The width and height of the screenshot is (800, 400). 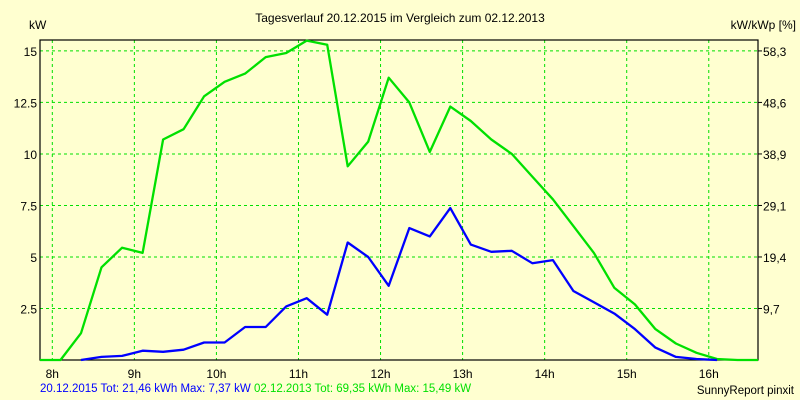 I want to click on y2-axis-label: kW/kWp [%], so click(x=763, y=25).